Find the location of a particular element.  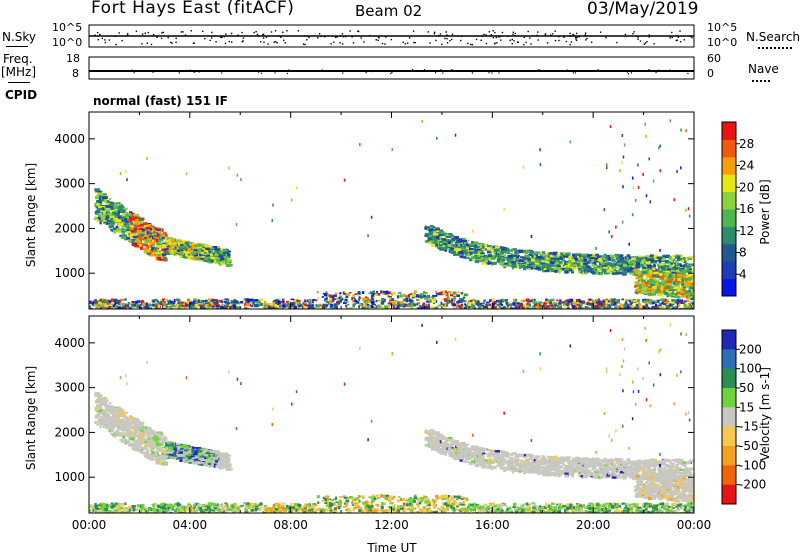

nave-label: Nave is located at coordinates (763, 69).